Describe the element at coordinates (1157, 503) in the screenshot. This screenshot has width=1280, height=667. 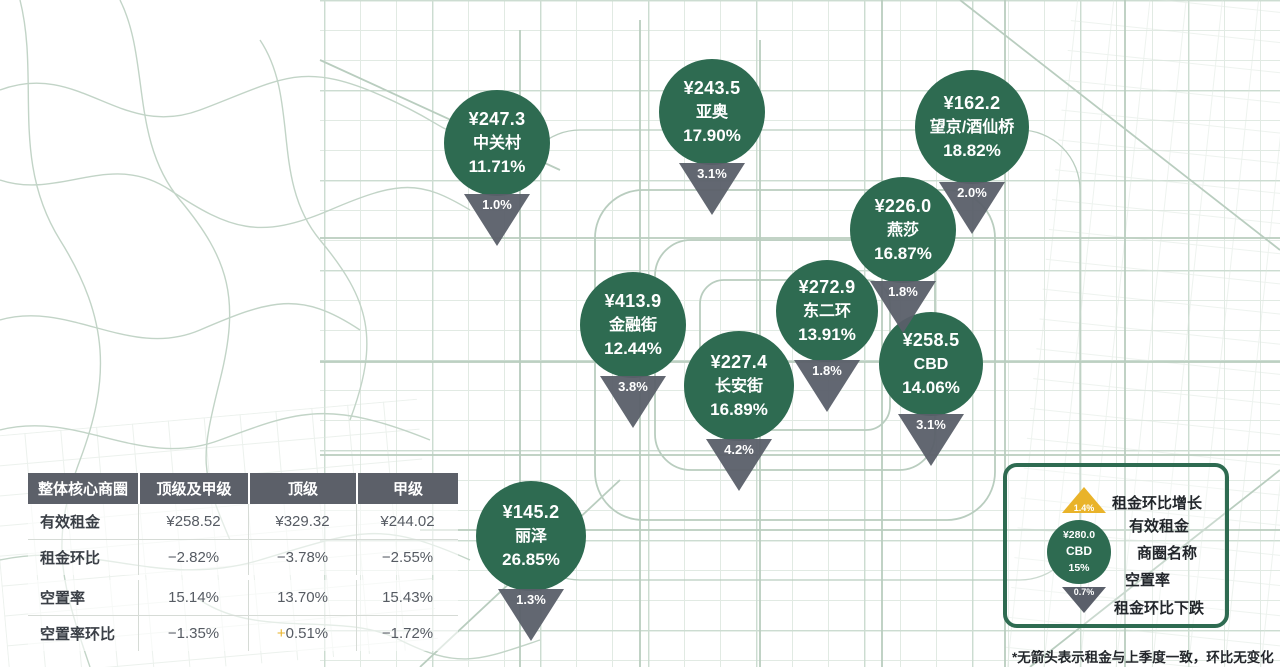
I see `legend-label-rent-increase: 租金环比增长` at that location.